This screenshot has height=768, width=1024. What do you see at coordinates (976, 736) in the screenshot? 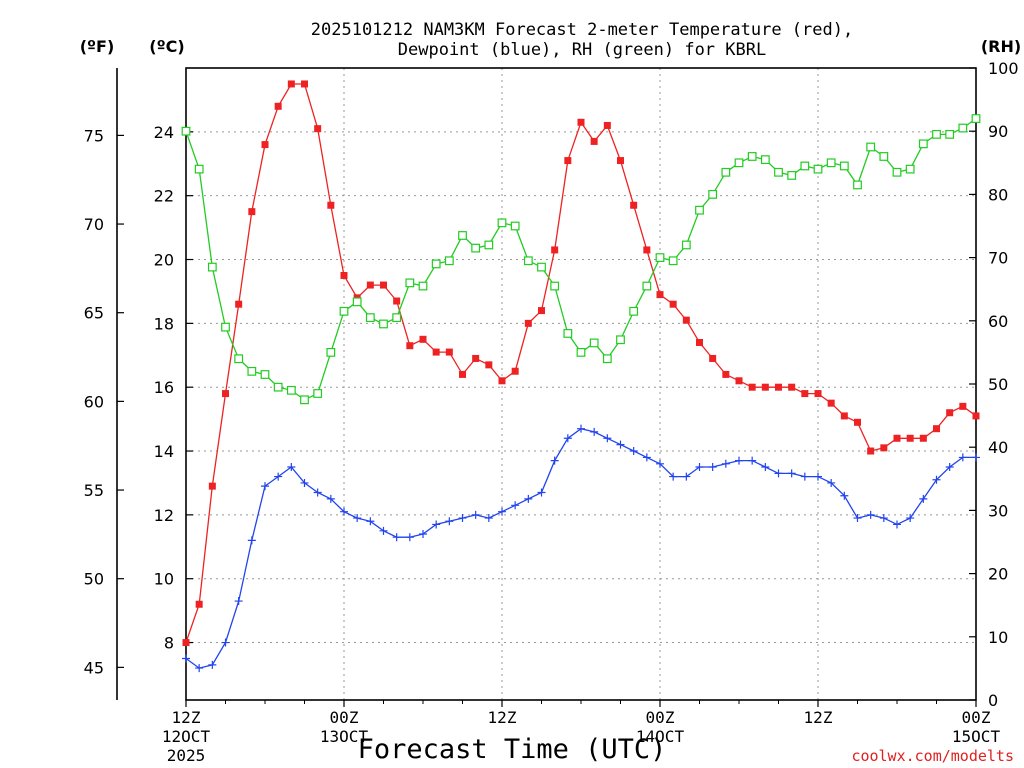
I see `x-tick-label: 15OCT` at bounding box center [976, 736].